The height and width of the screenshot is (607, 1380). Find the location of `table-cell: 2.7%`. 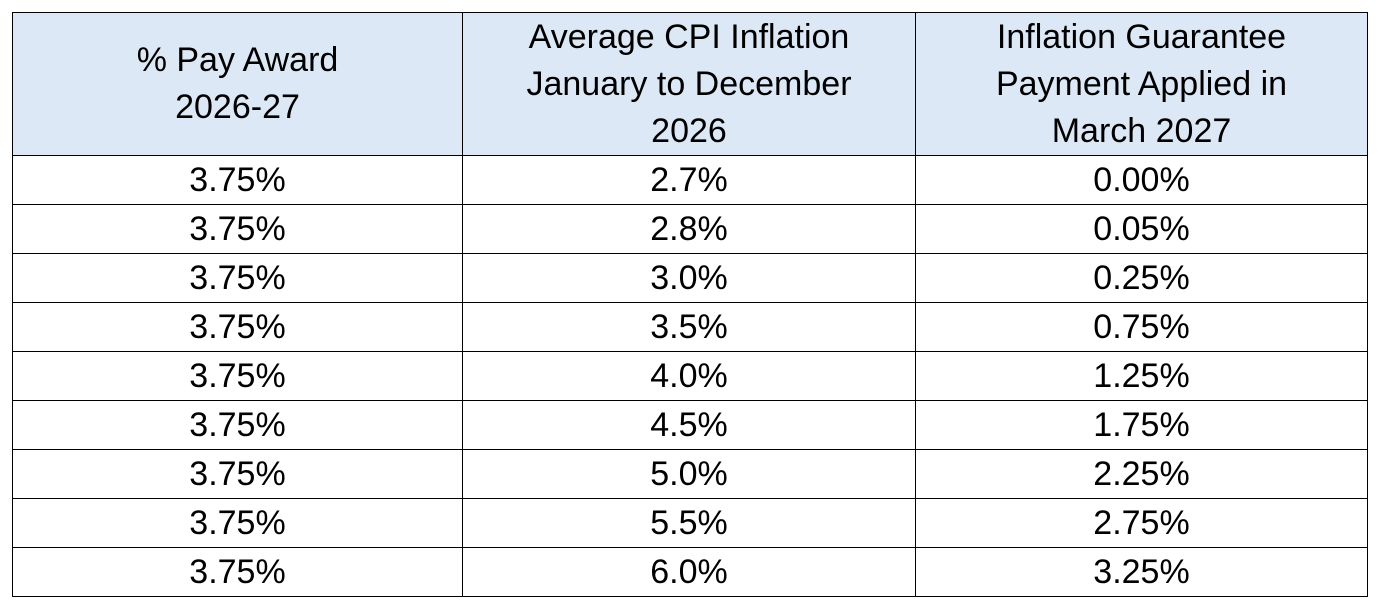

table-cell: 2.7% is located at coordinates (689, 180).